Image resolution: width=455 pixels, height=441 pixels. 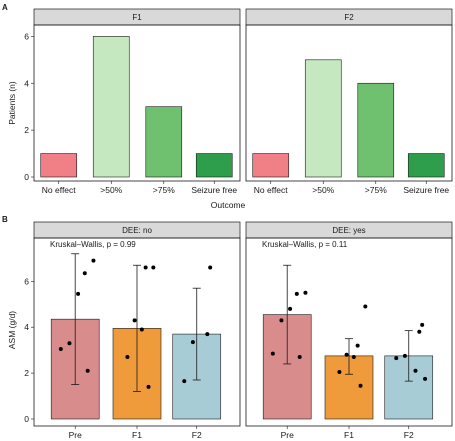 I want to click on panel-a-y-tick-label: 4, so click(x=26, y=83).